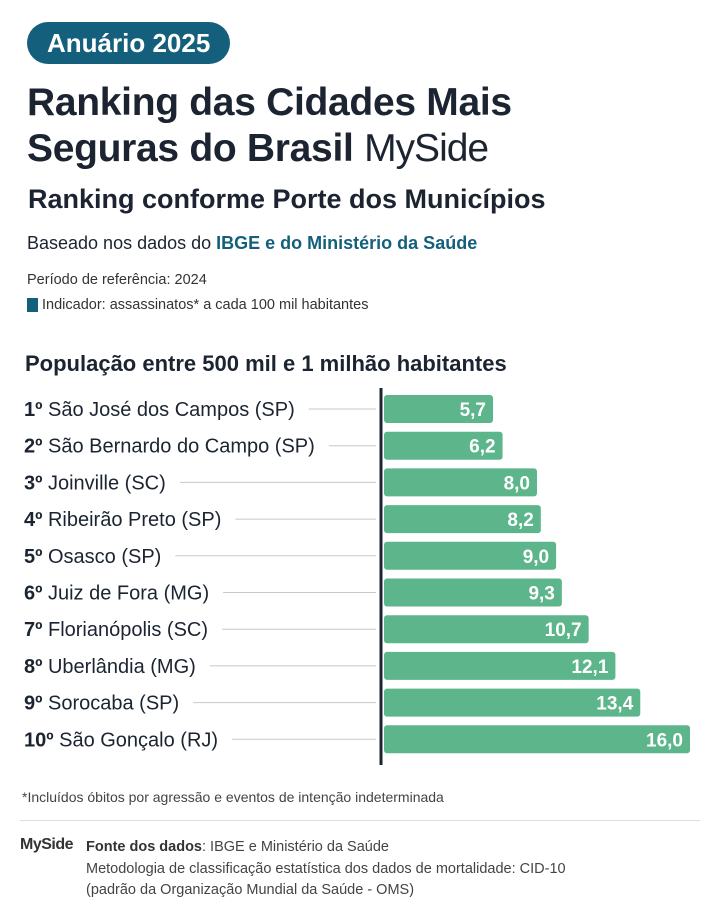  What do you see at coordinates (36, 704) in the screenshot?
I see `rank-label: 9º` at bounding box center [36, 704].